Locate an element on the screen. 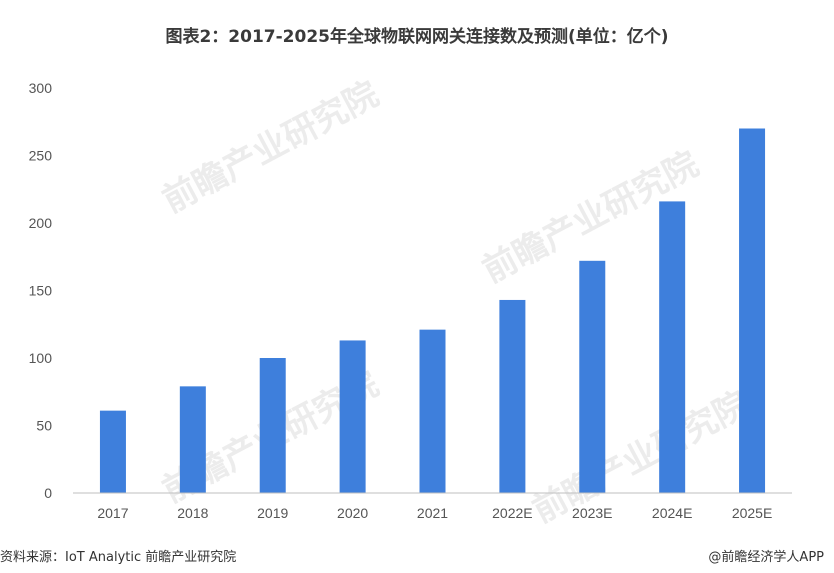  x-axis-ticks: 2017 2018 2019 2020 2021 2022E 2023E 2024E 2025E is located at coordinates (434, 513).